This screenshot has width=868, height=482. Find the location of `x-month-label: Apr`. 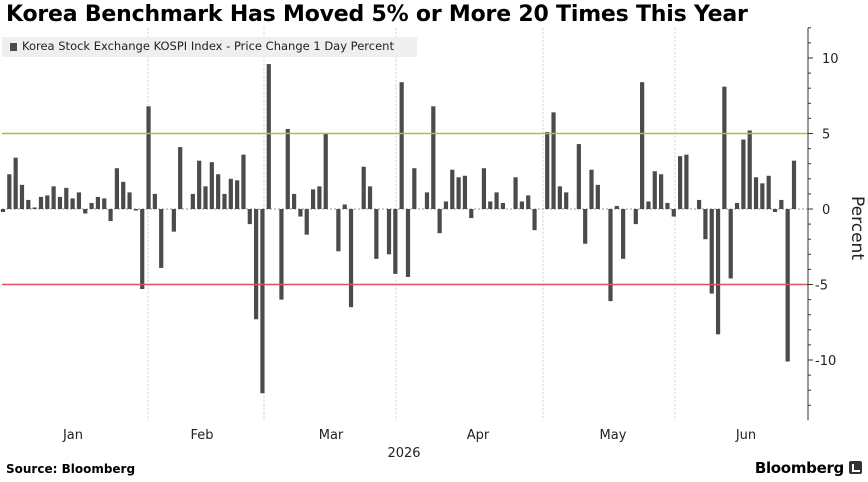

x-month-label: Apr is located at coordinates (478, 435).